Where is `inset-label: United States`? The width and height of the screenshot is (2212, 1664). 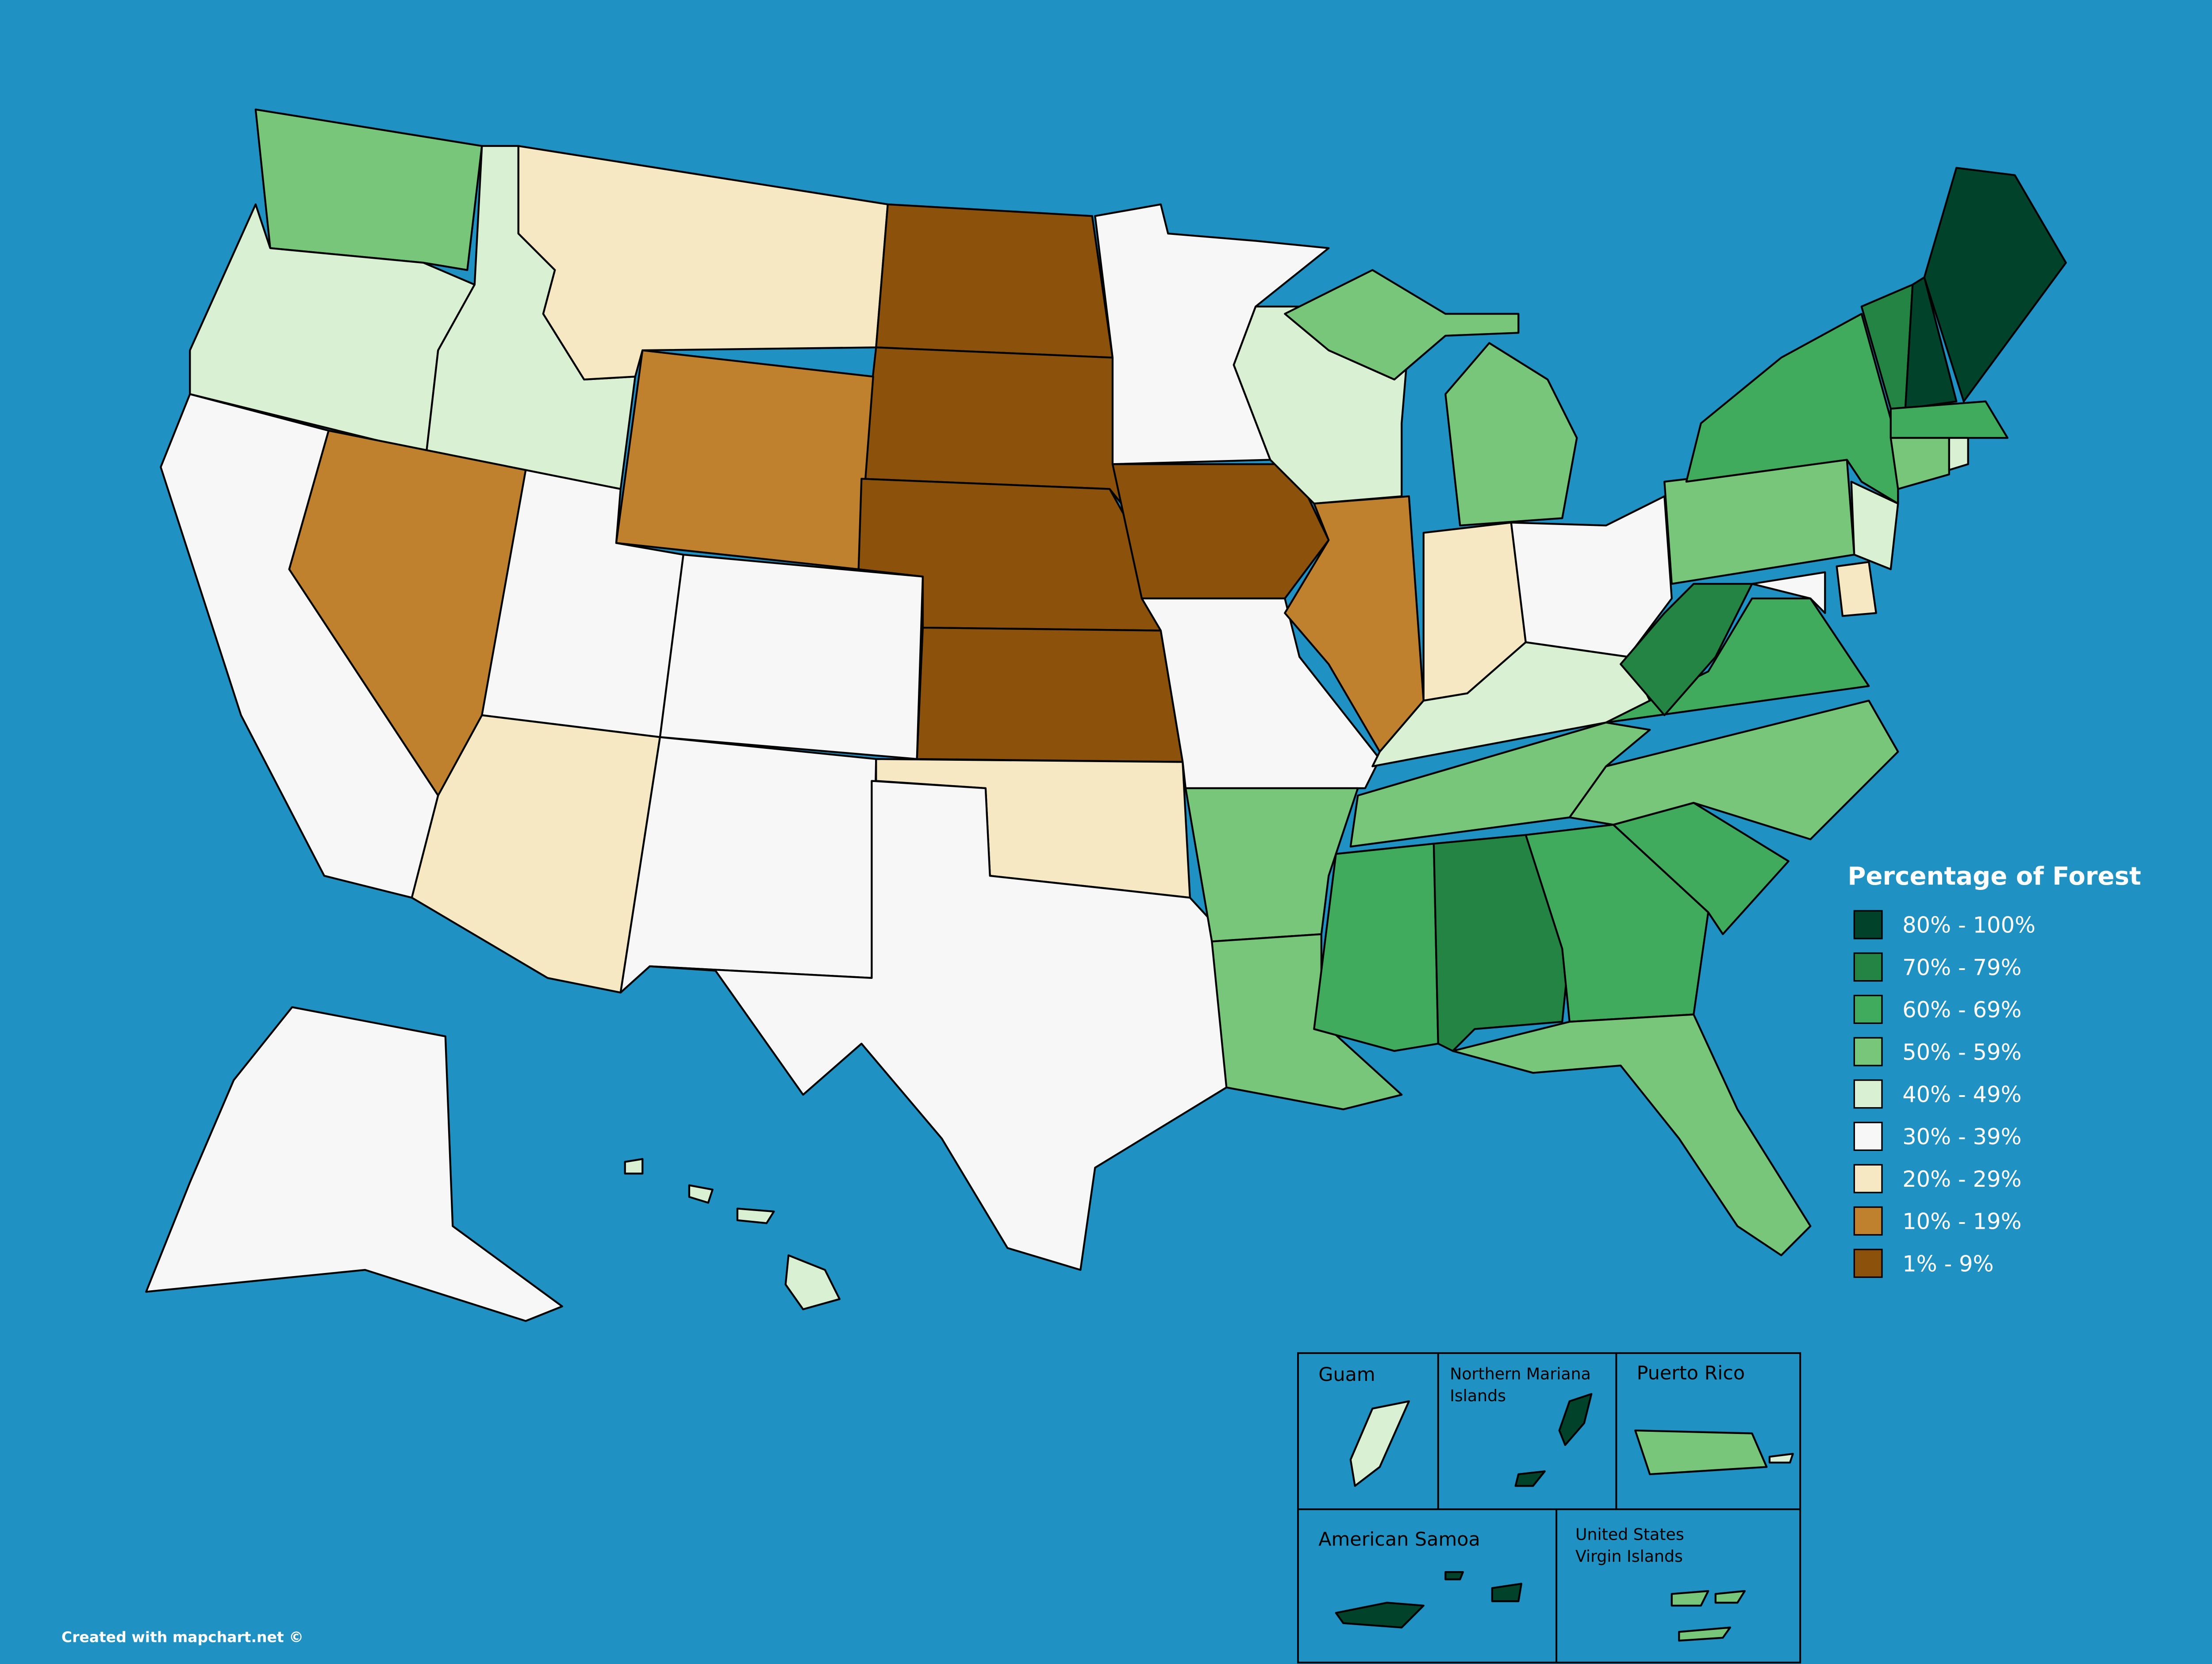
inset-label: United States is located at coordinates (1630, 1534).